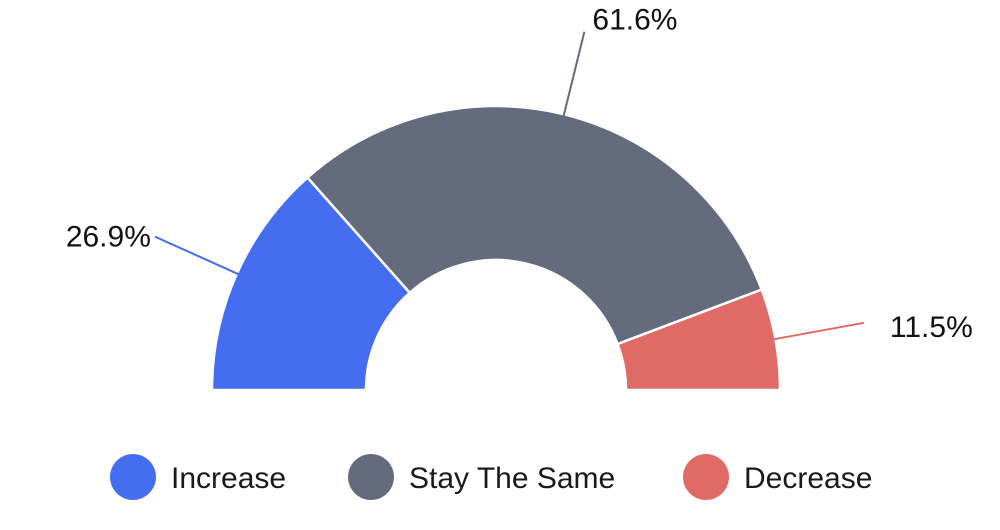  I want to click on data-label-increase: 26.9%, so click(108, 237).